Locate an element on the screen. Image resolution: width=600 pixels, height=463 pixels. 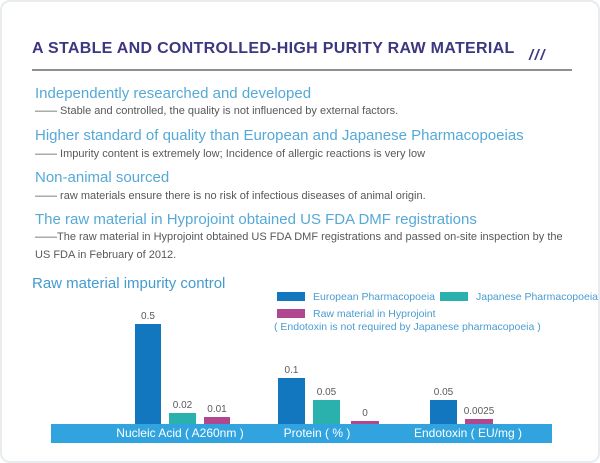
legend-swatch-hyprojoint-icon is located at coordinates (291, 314).